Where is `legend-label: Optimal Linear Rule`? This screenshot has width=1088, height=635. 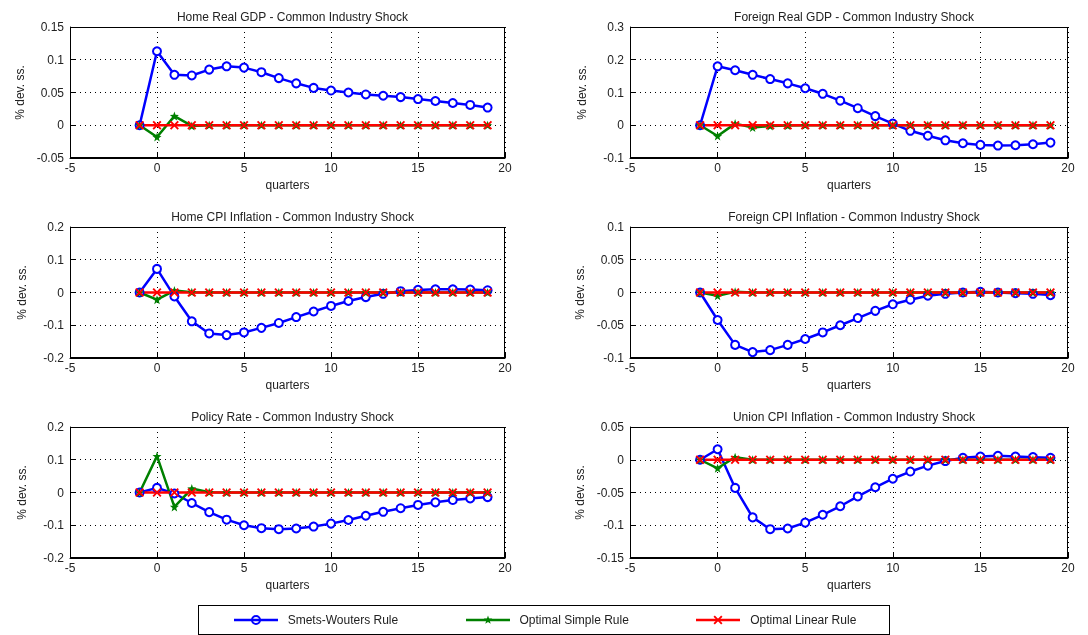
legend-label: Optimal Linear Rule is located at coordinates (803, 620).